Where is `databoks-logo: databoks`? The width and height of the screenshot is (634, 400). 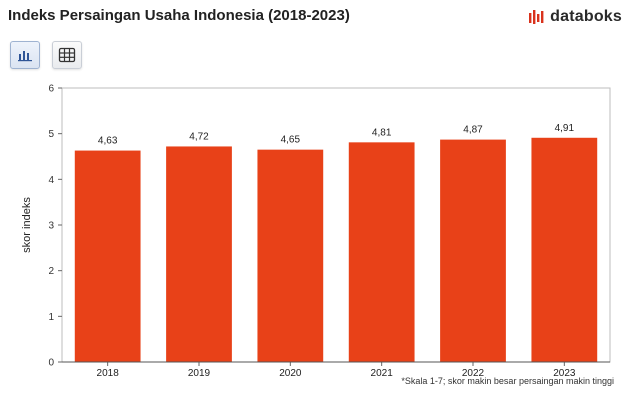 databoks-logo: databoks is located at coordinates (575, 17).